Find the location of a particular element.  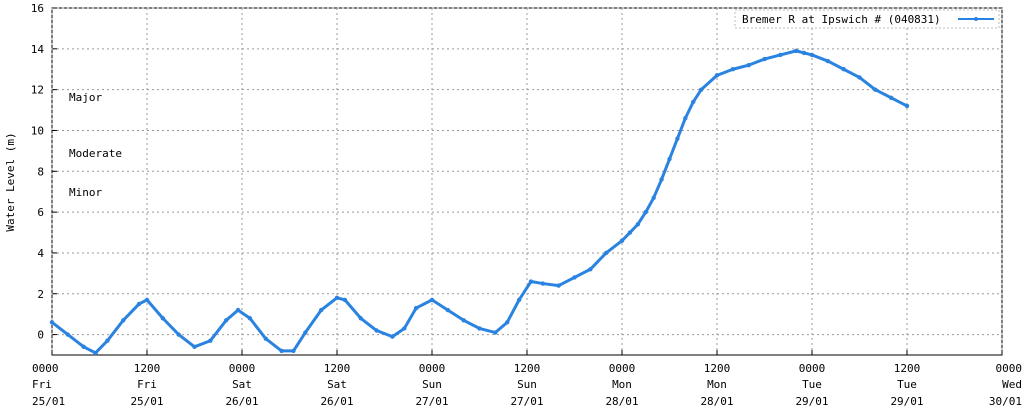

legend-label: Bremer R at Ipswich # (040831) is located at coordinates (841, 19).